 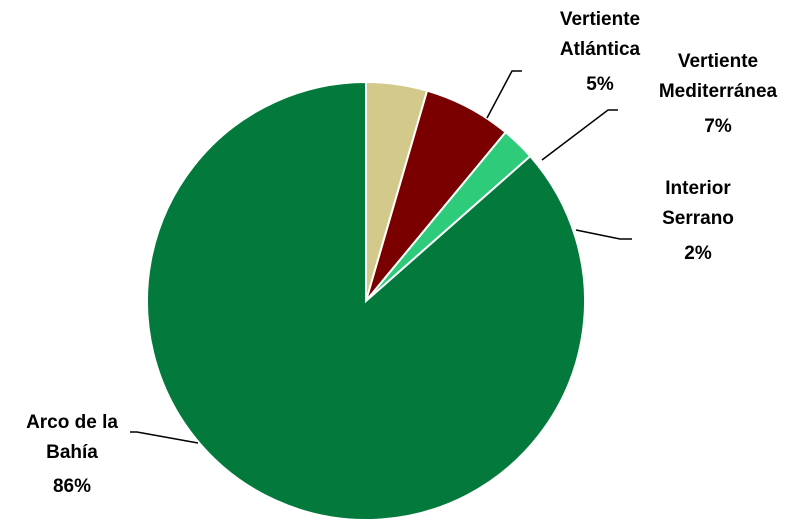 What do you see at coordinates (72, 486) in the screenshot?
I see `slice-percent-label: 86%` at bounding box center [72, 486].